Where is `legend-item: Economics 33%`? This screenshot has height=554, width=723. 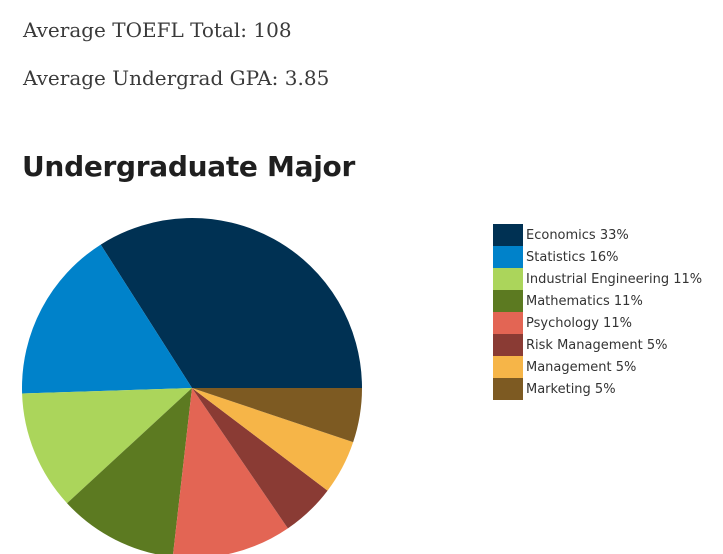
legend-item: Economics 33% is located at coordinates (597, 235).